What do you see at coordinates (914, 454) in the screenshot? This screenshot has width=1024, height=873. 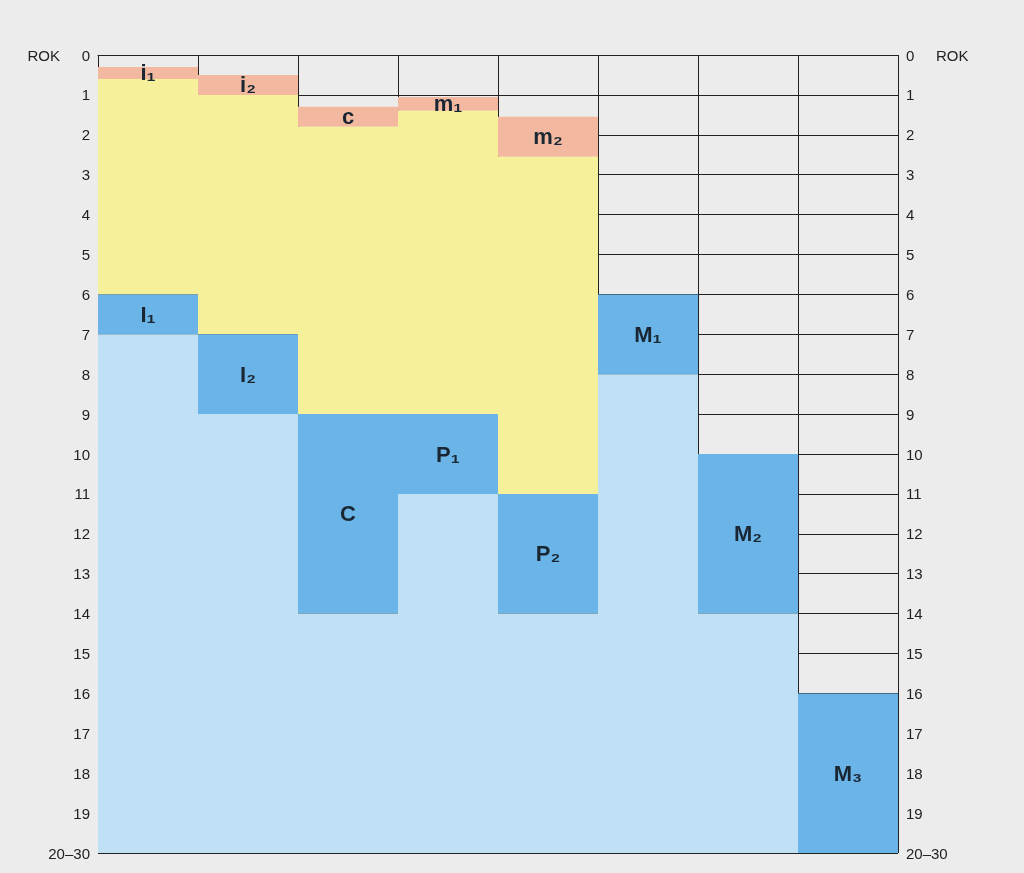 I see `y2-tick-label: 10` at bounding box center [914, 454].